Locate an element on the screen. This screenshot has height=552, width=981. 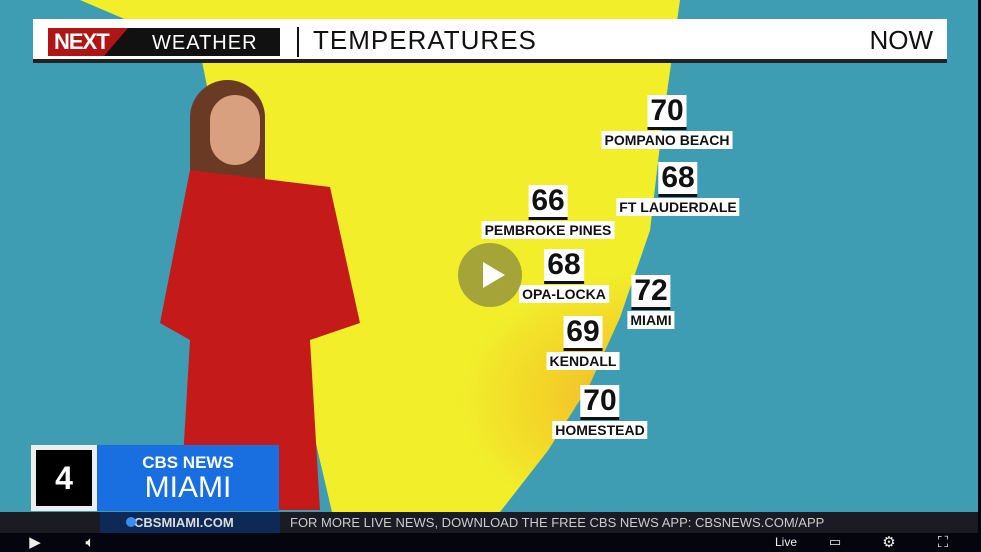
player-controls: ▶ 🔈︎ Live ▭ ⚙ ⛶ is located at coordinates (489, 542).